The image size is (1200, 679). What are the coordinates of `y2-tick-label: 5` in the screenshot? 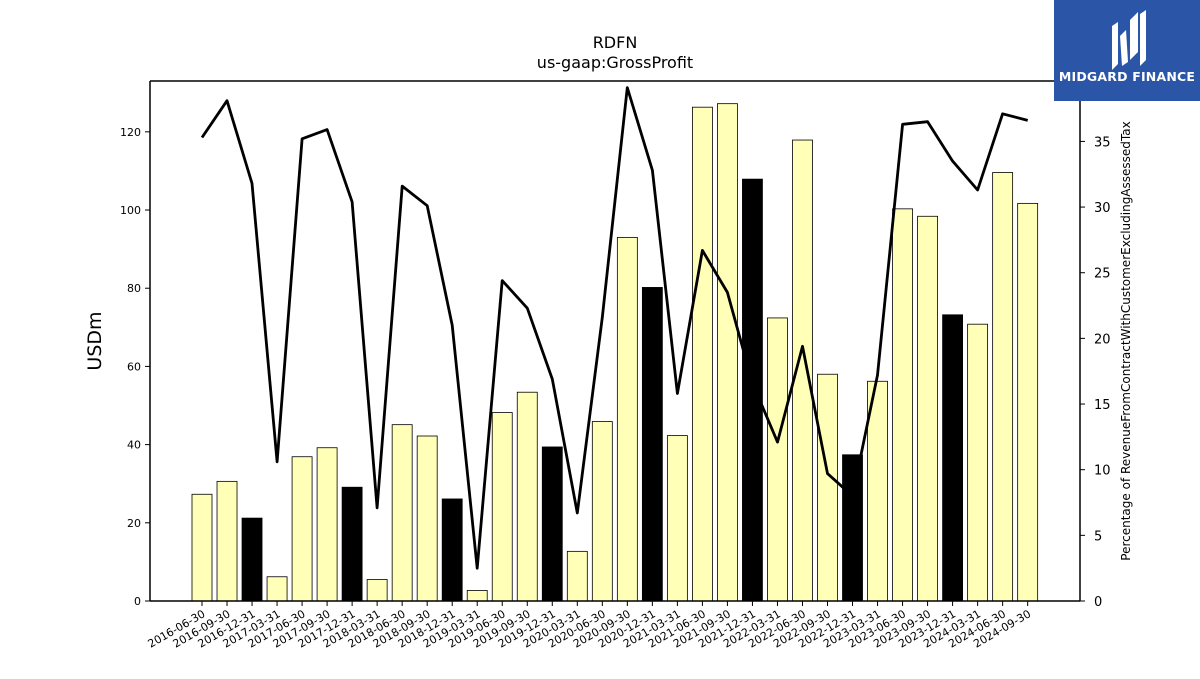 It's located at (1098, 536).